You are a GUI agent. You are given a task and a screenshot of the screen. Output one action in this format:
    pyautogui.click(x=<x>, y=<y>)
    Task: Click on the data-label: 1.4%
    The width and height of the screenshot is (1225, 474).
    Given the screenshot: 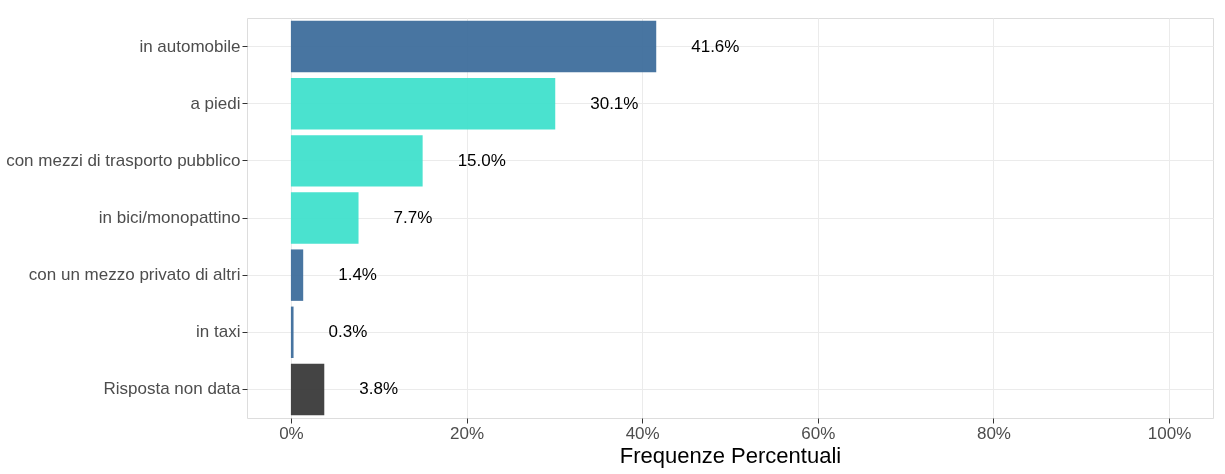 What is the action you would take?
    pyautogui.click(x=357, y=275)
    